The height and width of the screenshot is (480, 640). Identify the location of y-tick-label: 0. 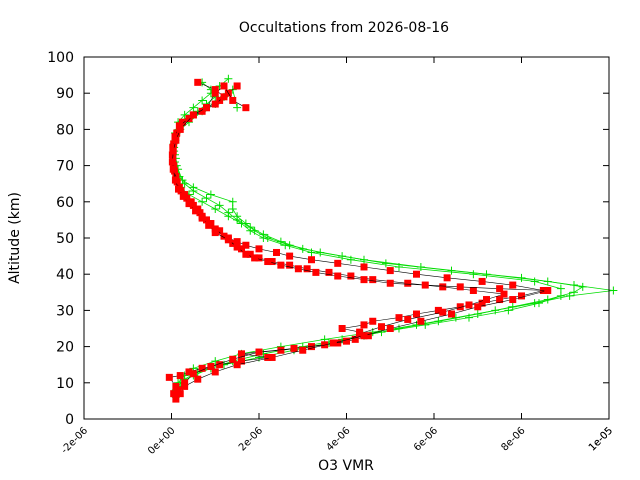
(69, 420).